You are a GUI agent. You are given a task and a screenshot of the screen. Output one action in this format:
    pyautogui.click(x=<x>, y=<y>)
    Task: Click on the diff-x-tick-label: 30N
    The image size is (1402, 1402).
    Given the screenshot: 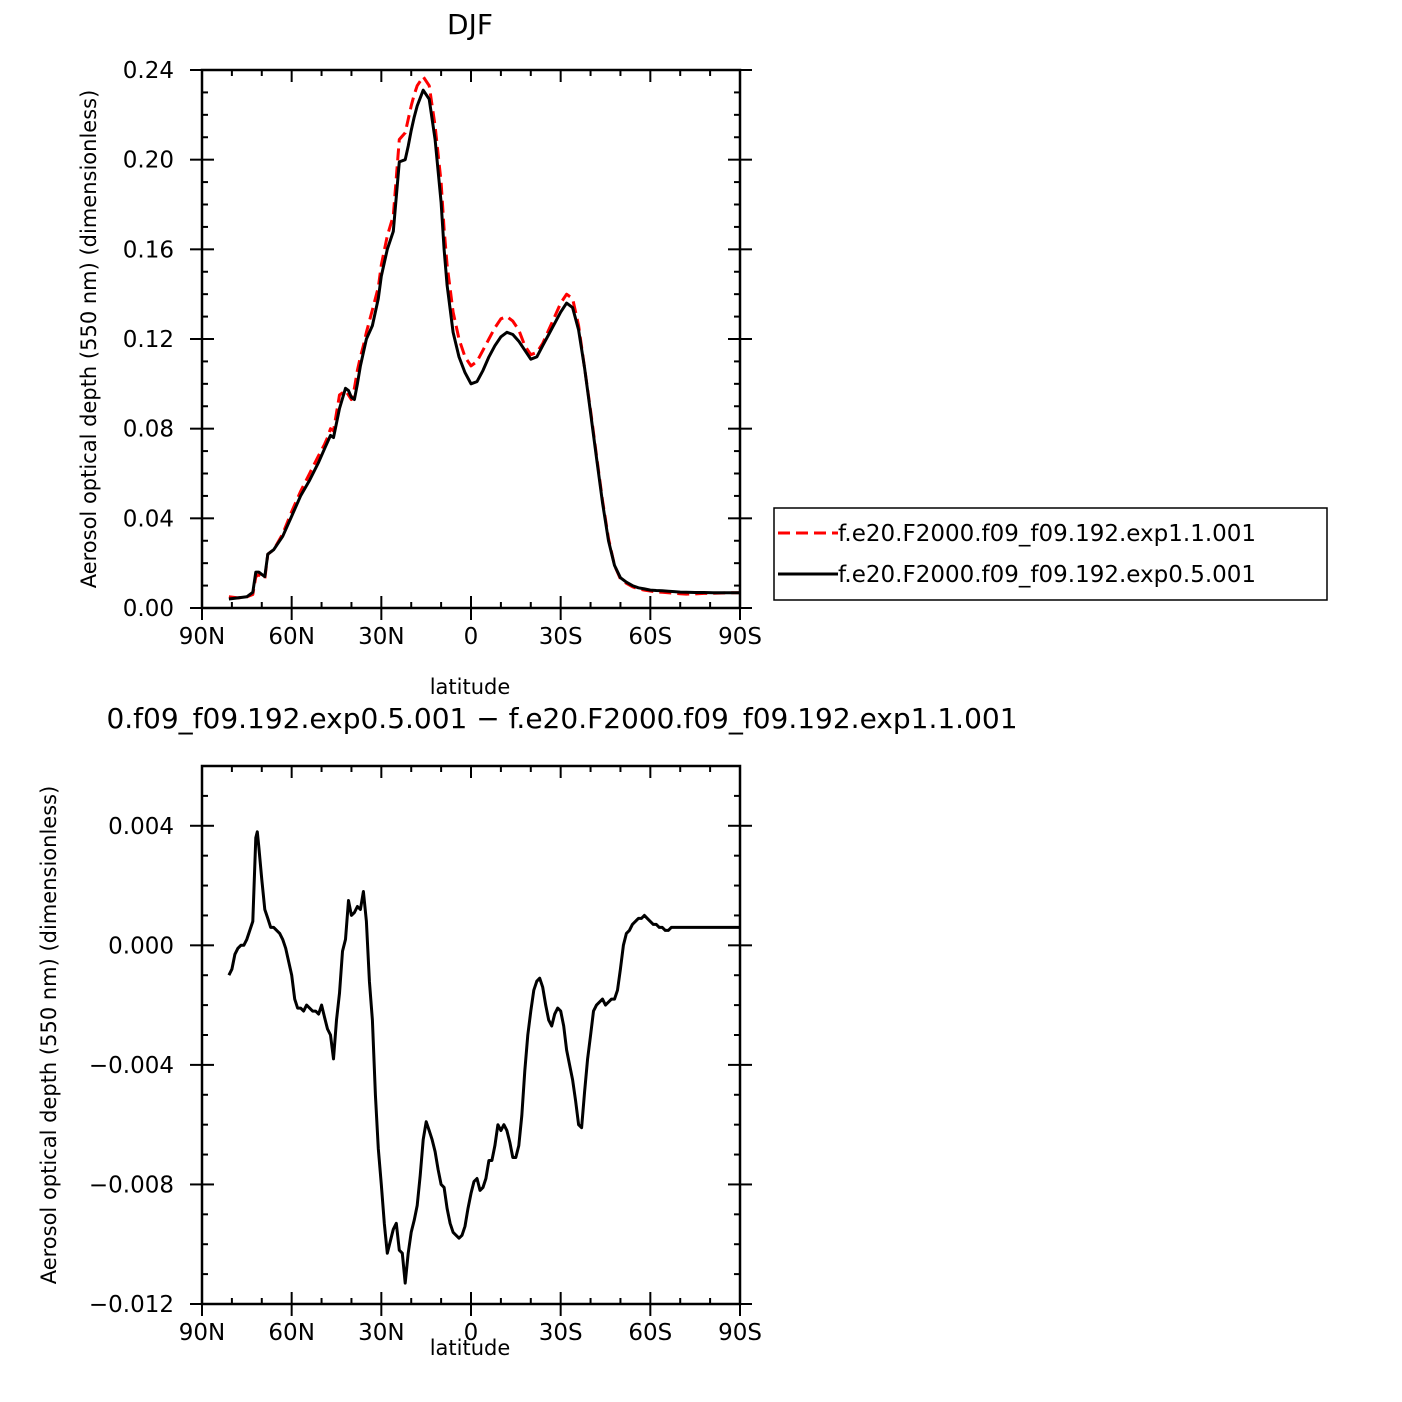 What is the action you would take?
    pyautogui.click(x=381, y=1333)
    